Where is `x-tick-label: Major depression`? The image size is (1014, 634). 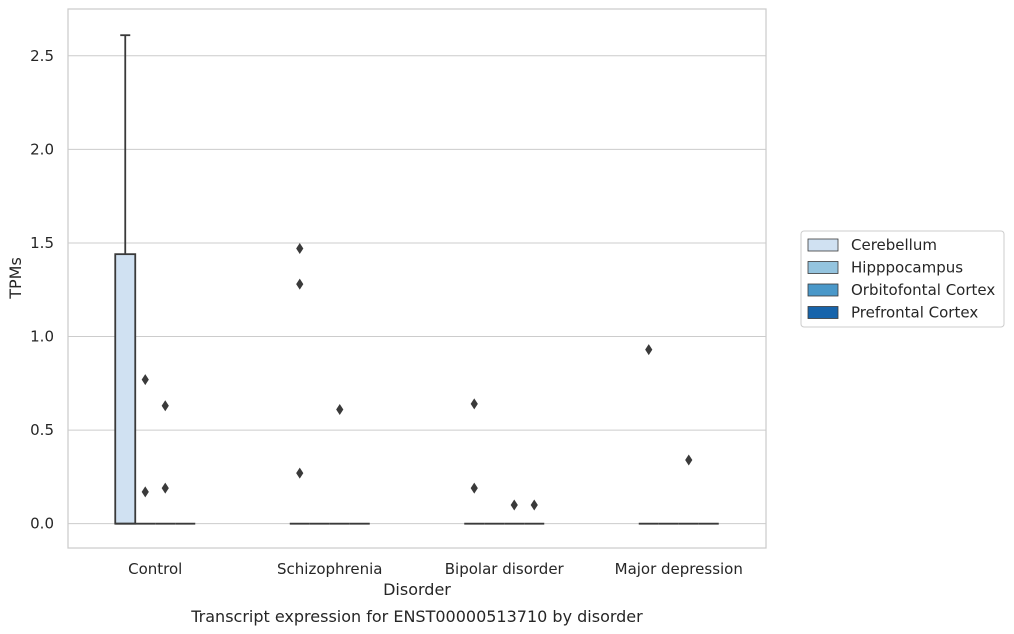 x-tick-label: Major depression is located at coordinates (679, 569).